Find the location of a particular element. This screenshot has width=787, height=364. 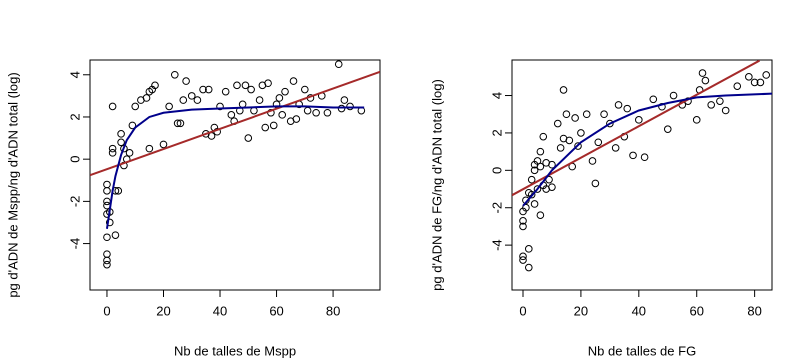

x-tick-label: 60 is located at coordinates (276, 310).